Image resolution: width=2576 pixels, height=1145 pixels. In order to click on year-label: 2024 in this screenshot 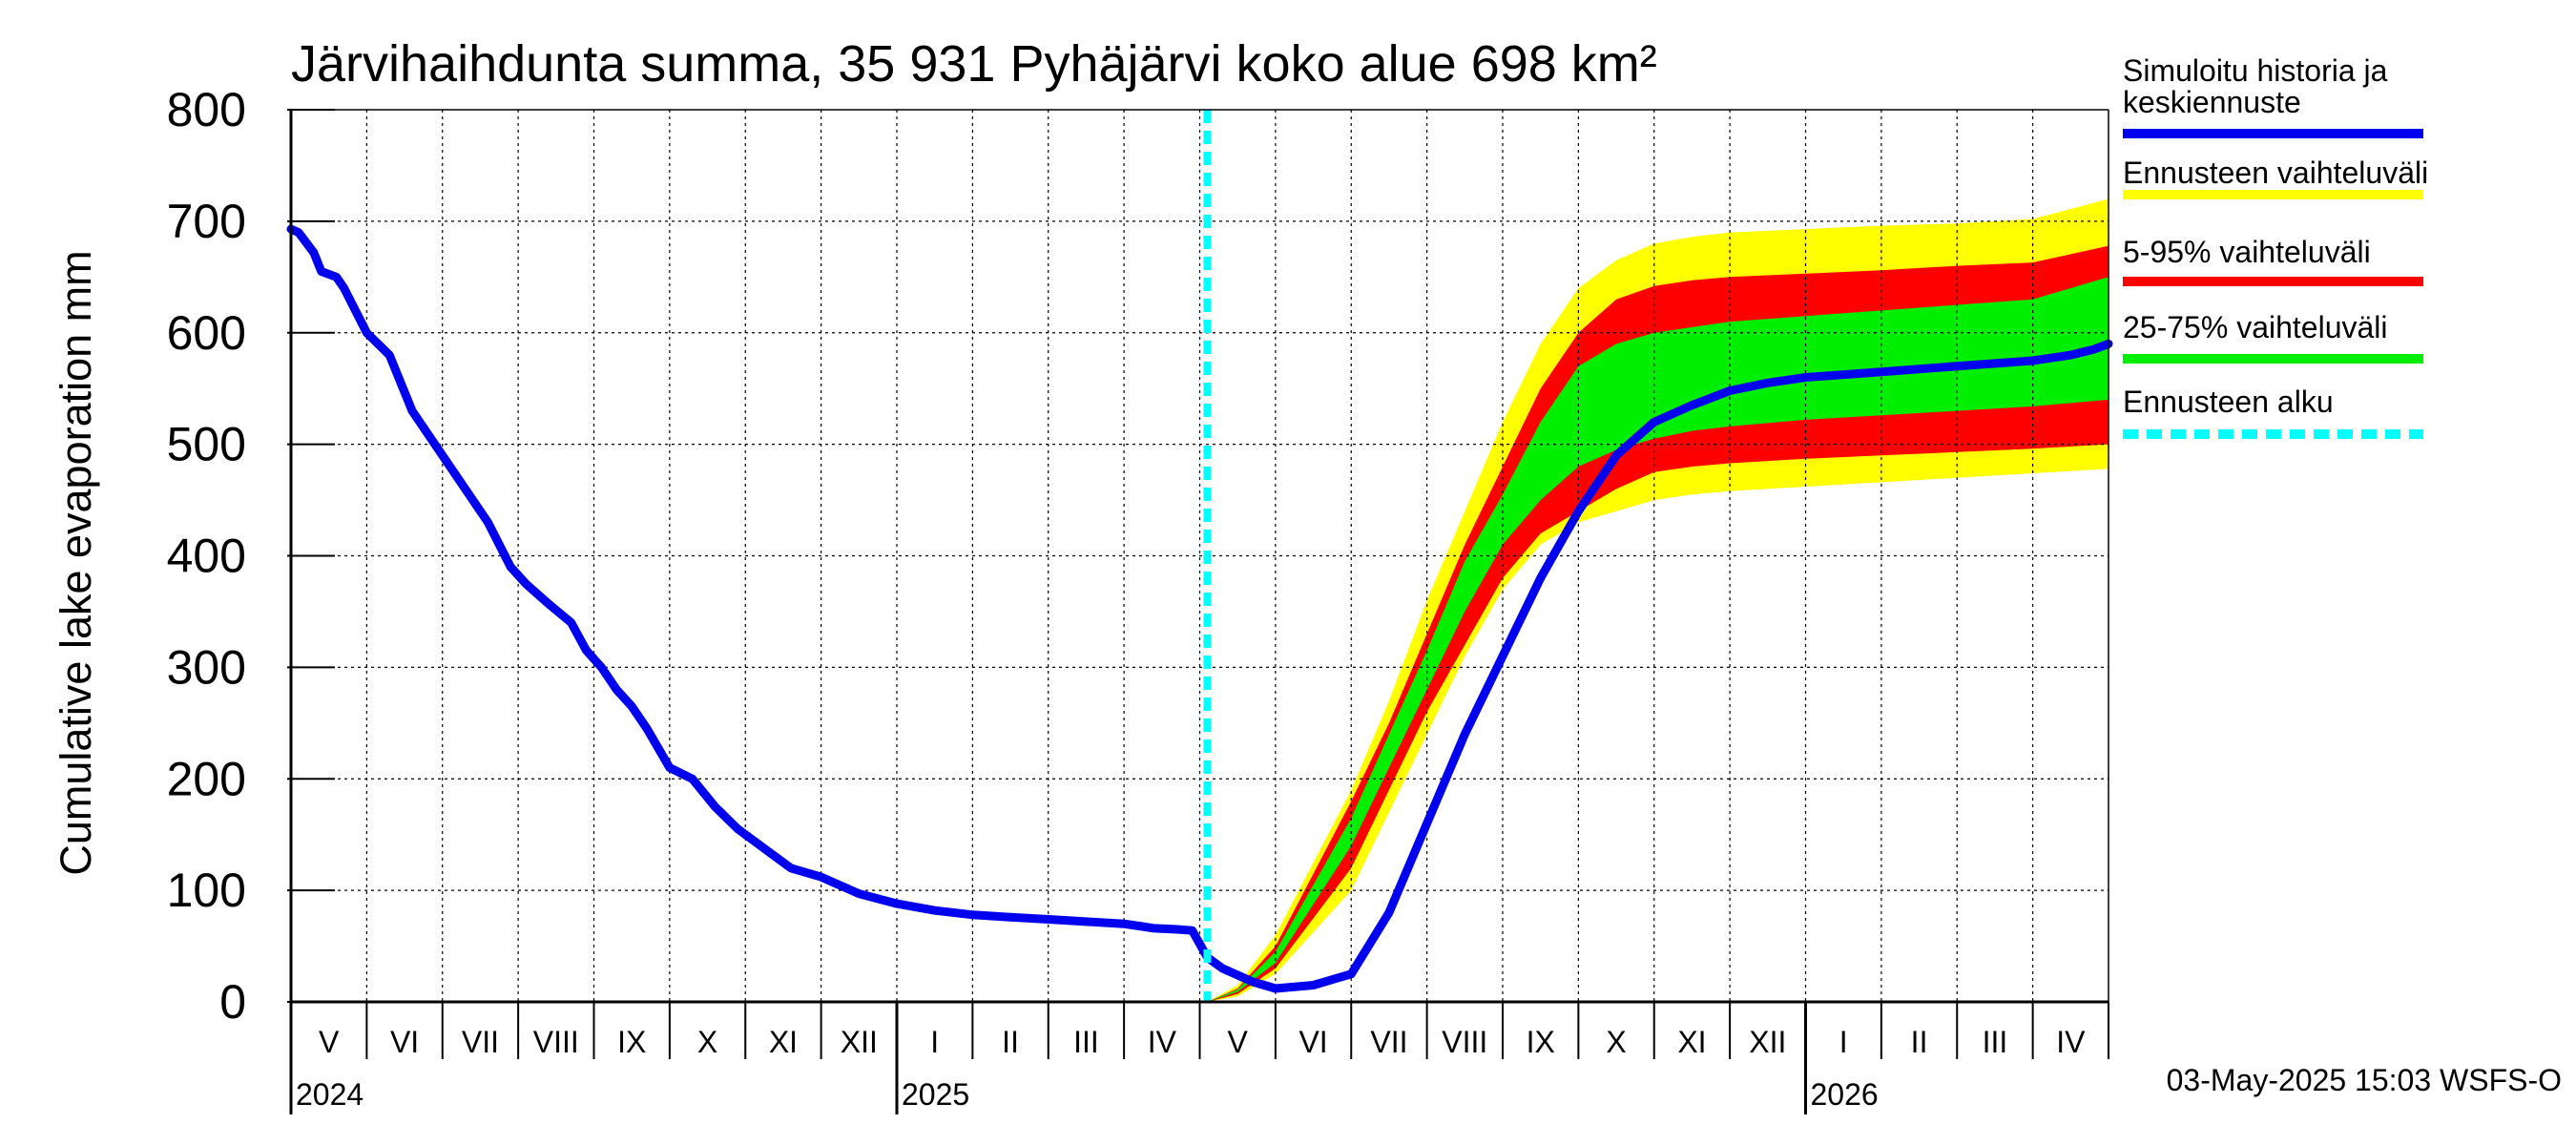, I will do `click(330, 1094)`.